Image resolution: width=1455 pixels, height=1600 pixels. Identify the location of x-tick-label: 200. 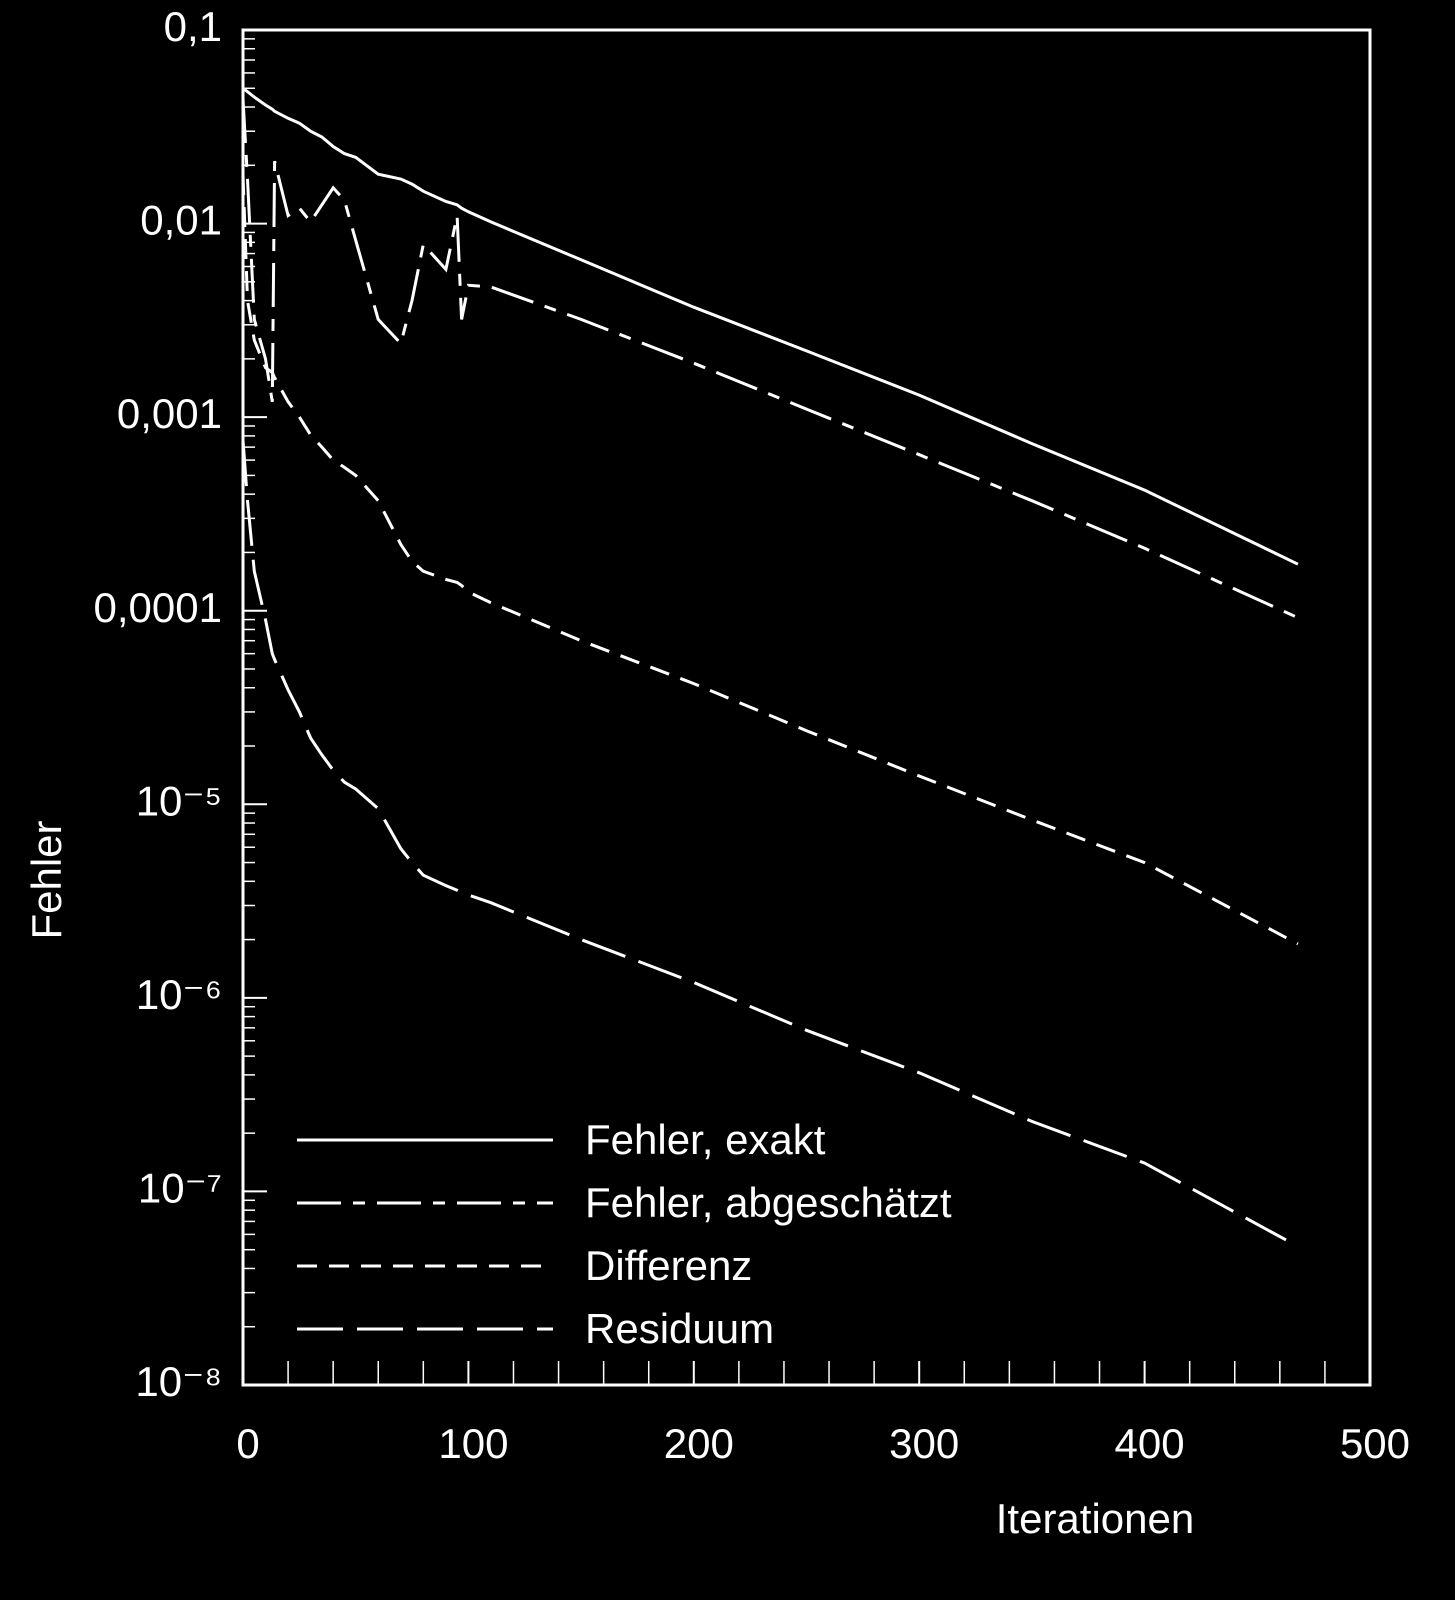
(699, 1443).